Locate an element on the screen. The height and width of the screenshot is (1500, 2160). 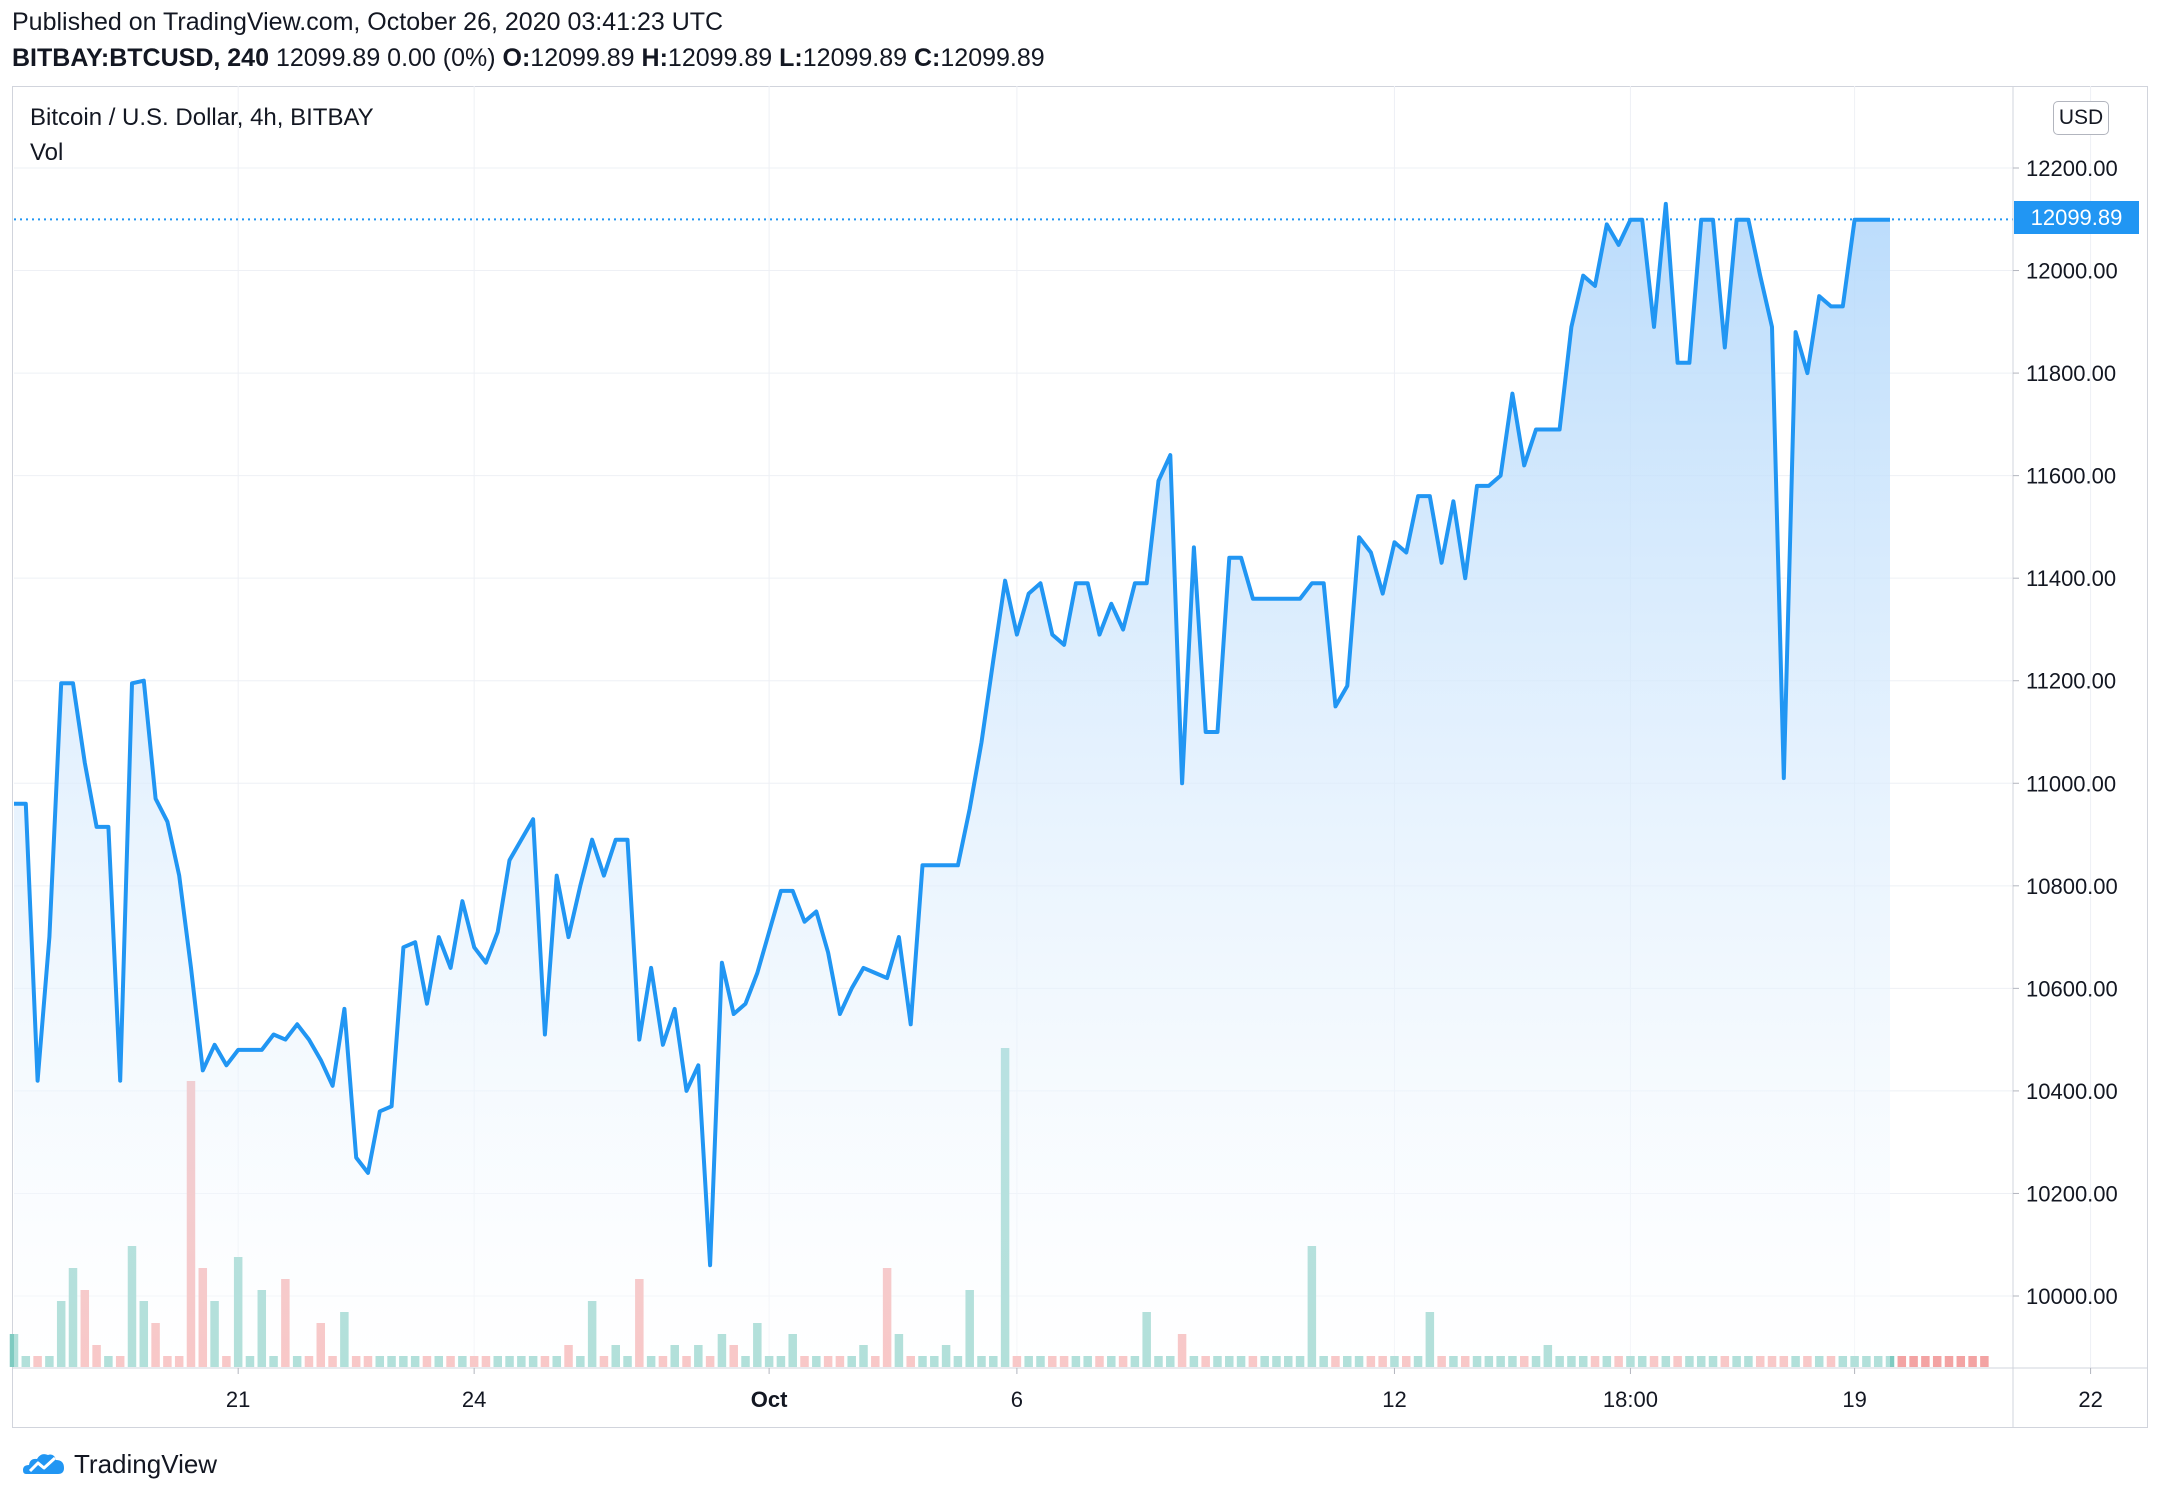
y-tick-label: 11800.00 is located at coordinates (2071, 373).